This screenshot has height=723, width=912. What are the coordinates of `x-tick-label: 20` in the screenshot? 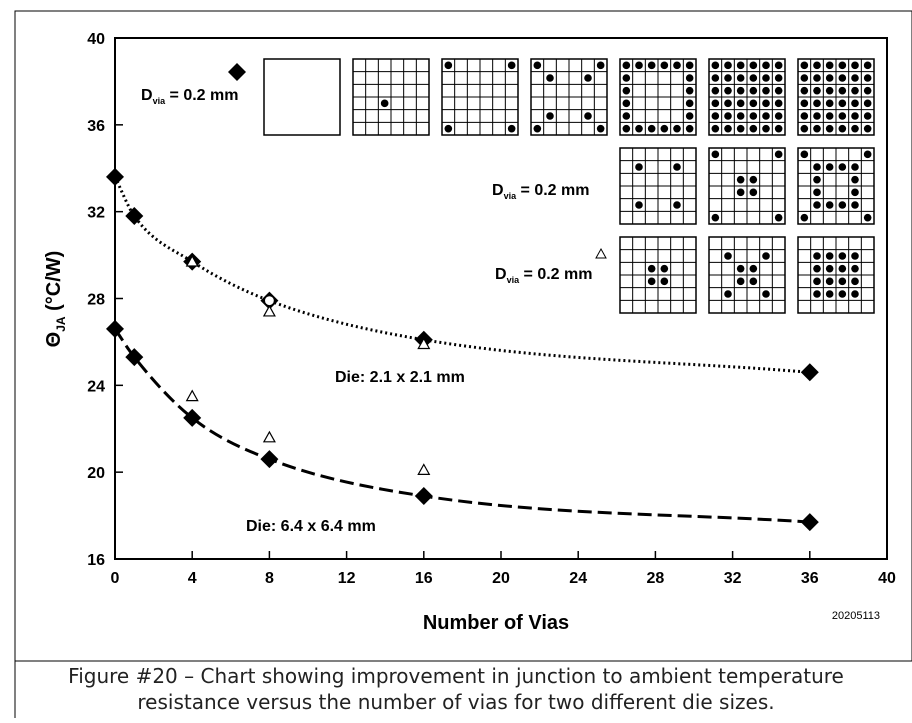 It's located at (501, 578).